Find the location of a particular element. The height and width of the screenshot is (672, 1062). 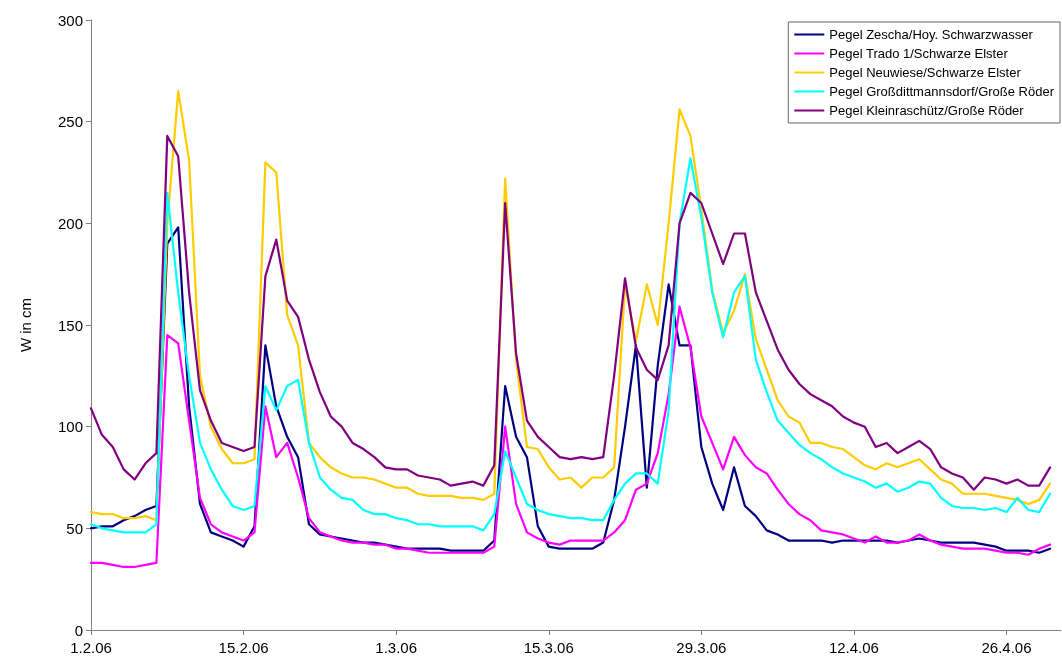

y-tick-label: 300 is located at coordinates (70, 20).